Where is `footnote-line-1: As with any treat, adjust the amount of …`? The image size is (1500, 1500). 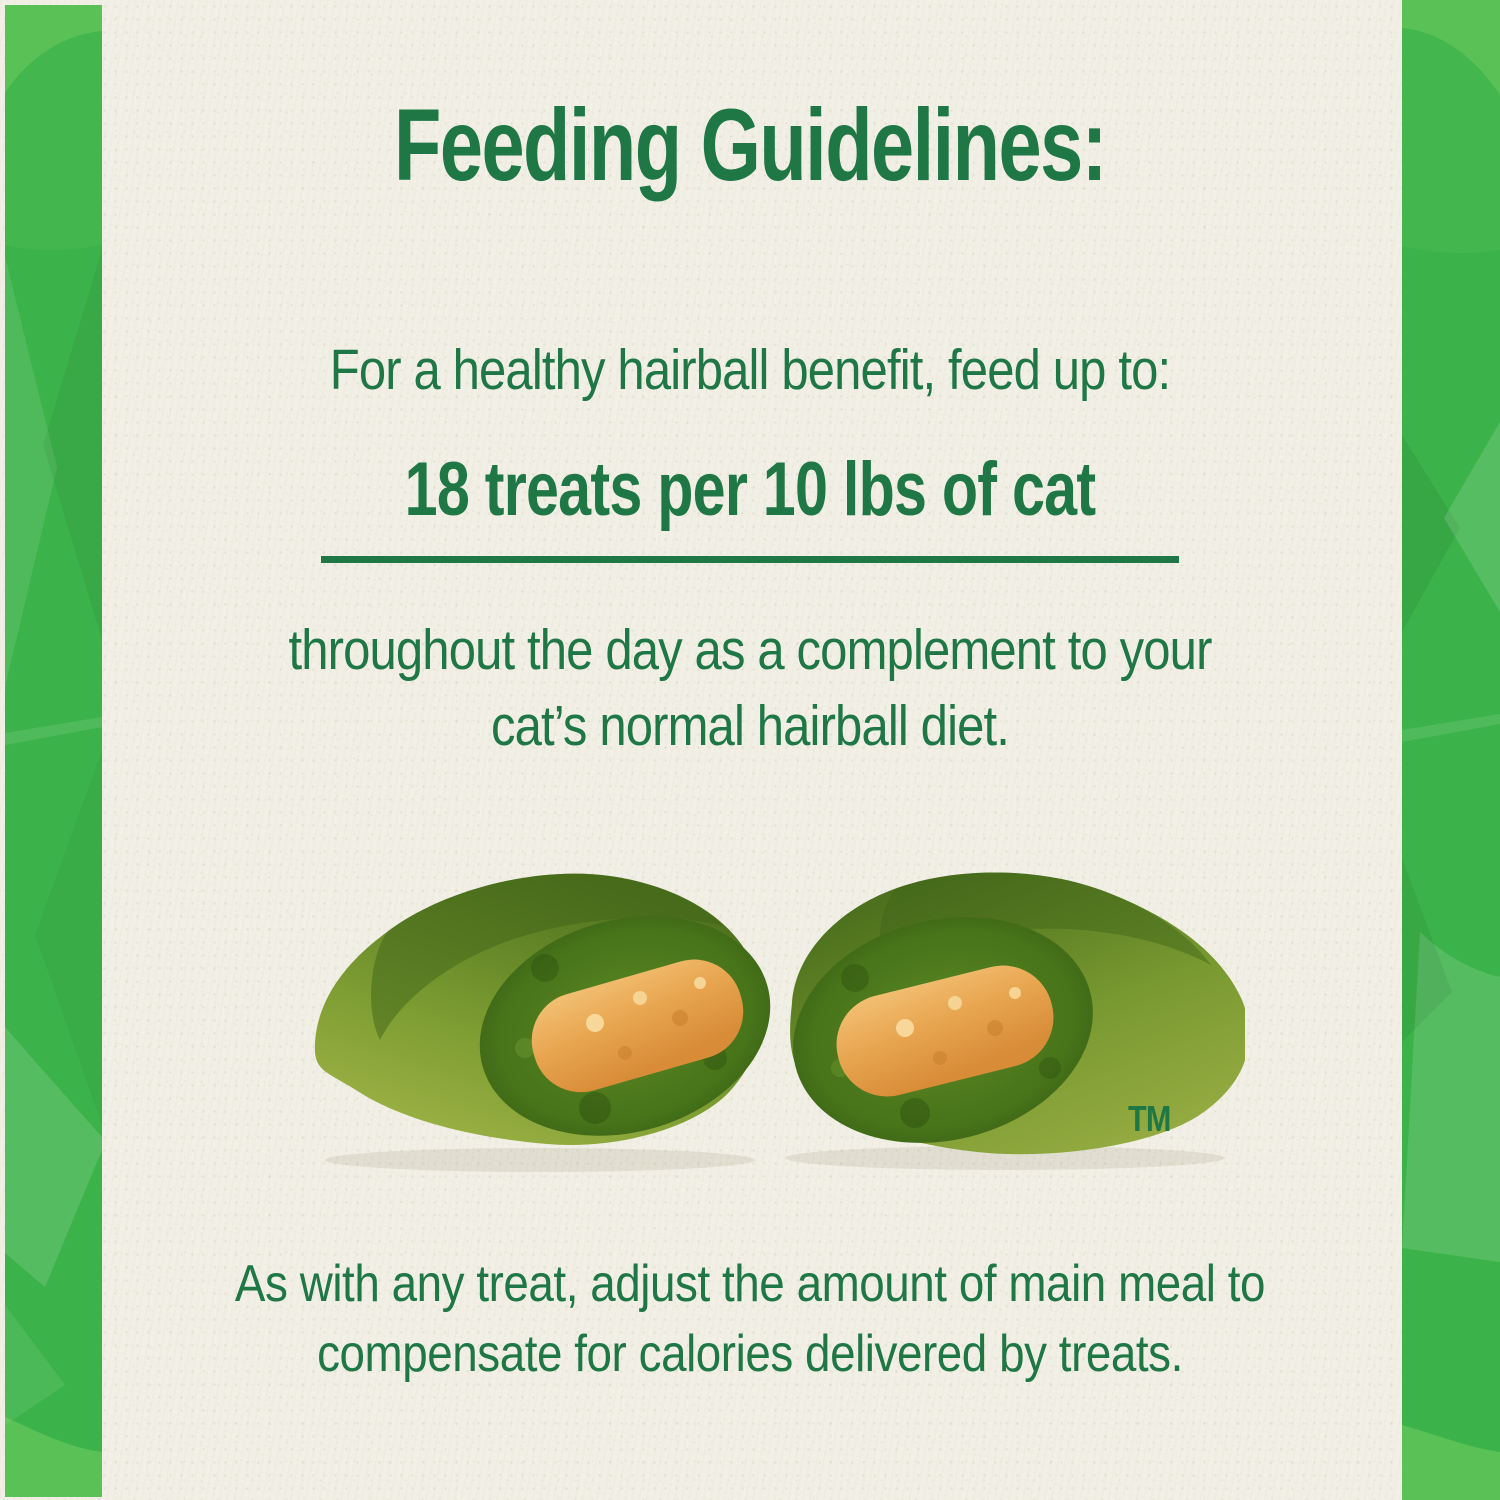 footnote-line-1: As with any treat, adjust the amount of … is located at coordinates (750, 1284).